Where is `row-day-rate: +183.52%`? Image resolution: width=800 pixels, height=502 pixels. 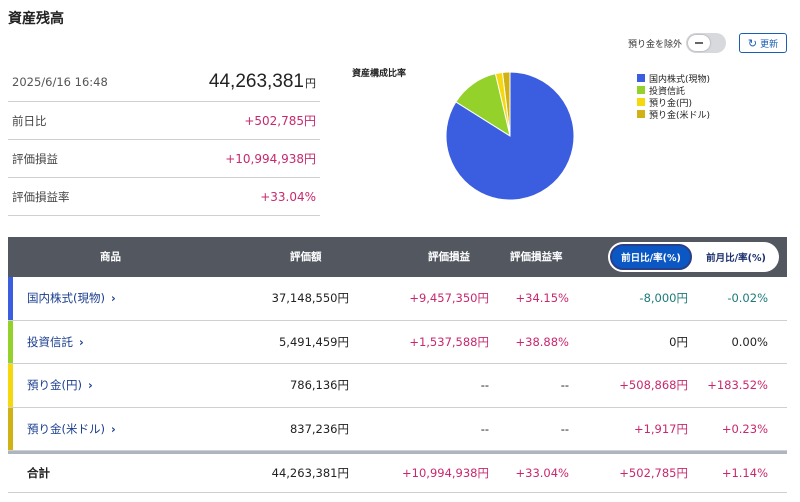 row-day-rate: +183.52% is located at coordinates (737, 385).